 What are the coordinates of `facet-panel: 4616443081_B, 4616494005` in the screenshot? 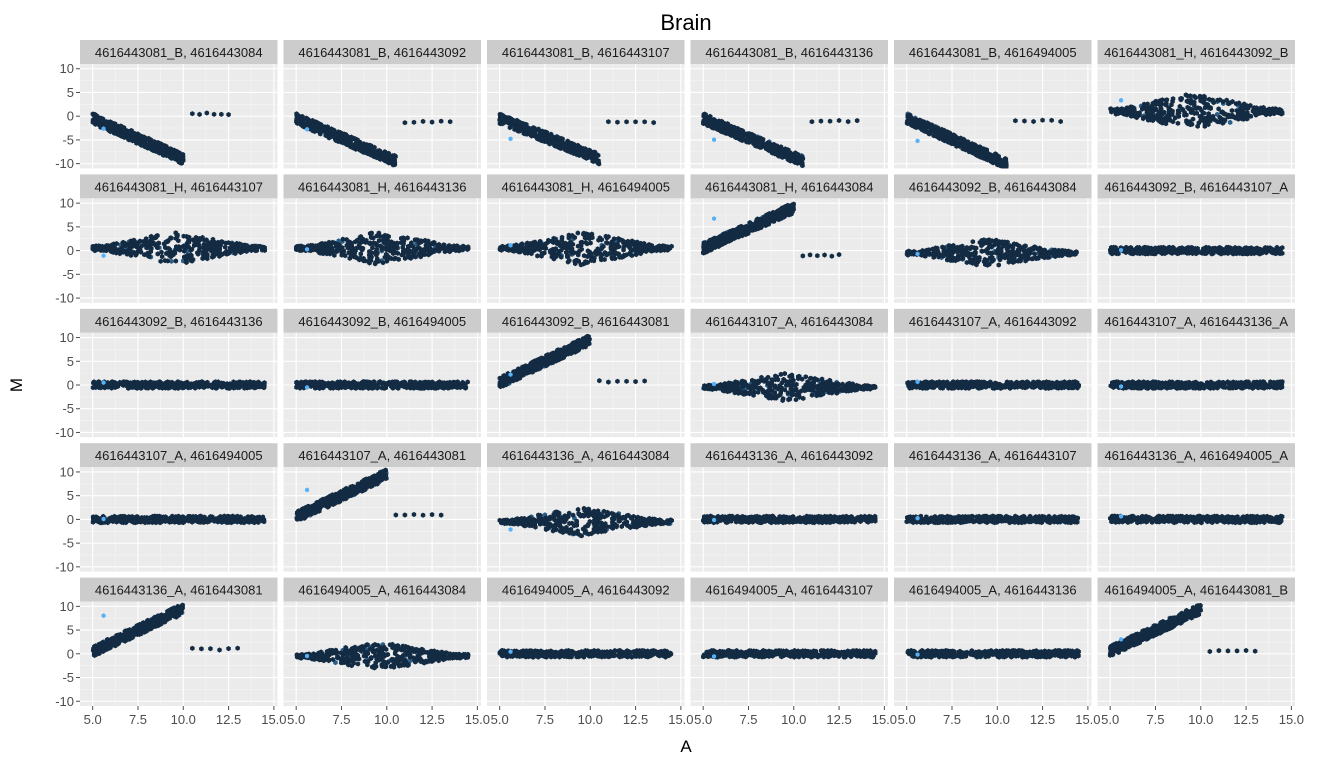 It's located at (993, 104).